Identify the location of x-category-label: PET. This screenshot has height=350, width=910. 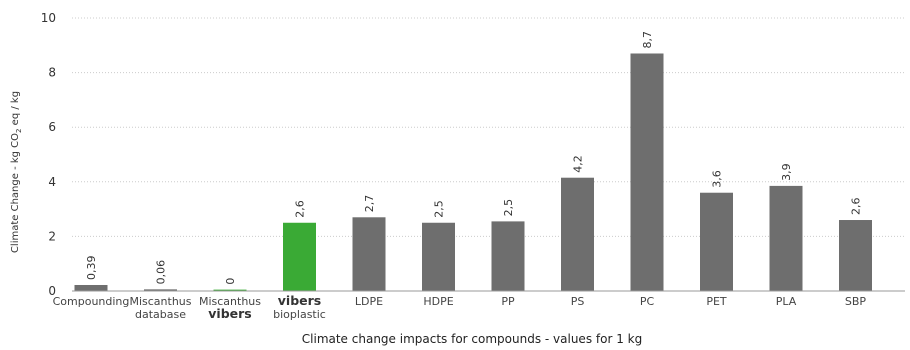
(716, 301).